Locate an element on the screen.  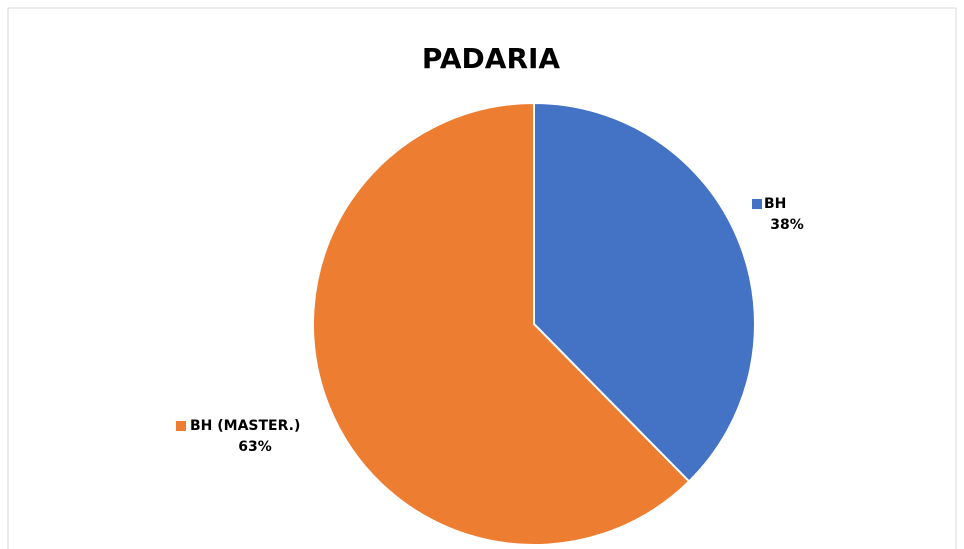
category-label: BH (MASTER.) is located at coordinates (245, 426).